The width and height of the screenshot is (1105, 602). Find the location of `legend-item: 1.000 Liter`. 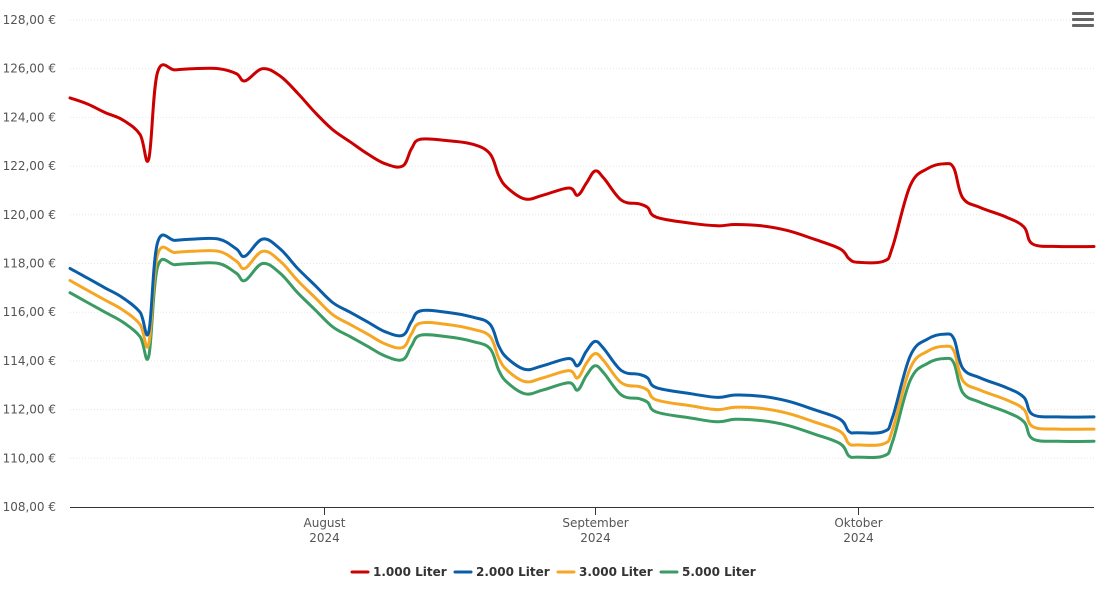

legend-item: 1.000 Liter is located at coordinates (398, 572).